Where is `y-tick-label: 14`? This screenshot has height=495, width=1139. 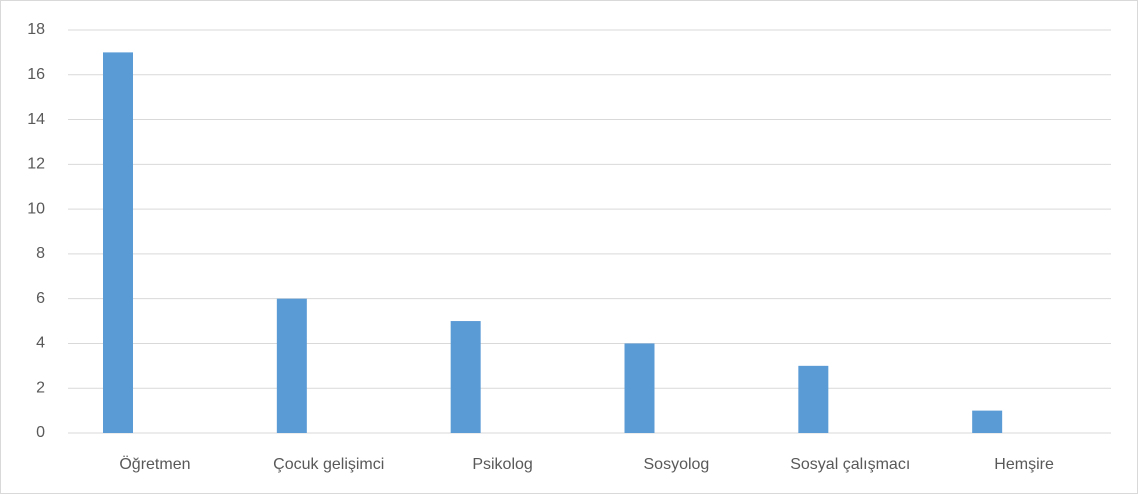
y-tick-label: 14 is located at coordinates (36, 119).